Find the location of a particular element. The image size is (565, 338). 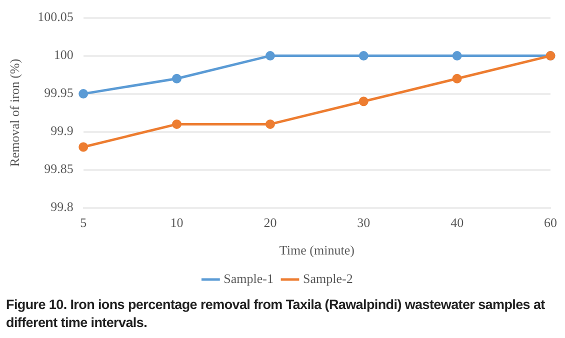

legend-label: Sample-1 is located at coordinates (249, 278).